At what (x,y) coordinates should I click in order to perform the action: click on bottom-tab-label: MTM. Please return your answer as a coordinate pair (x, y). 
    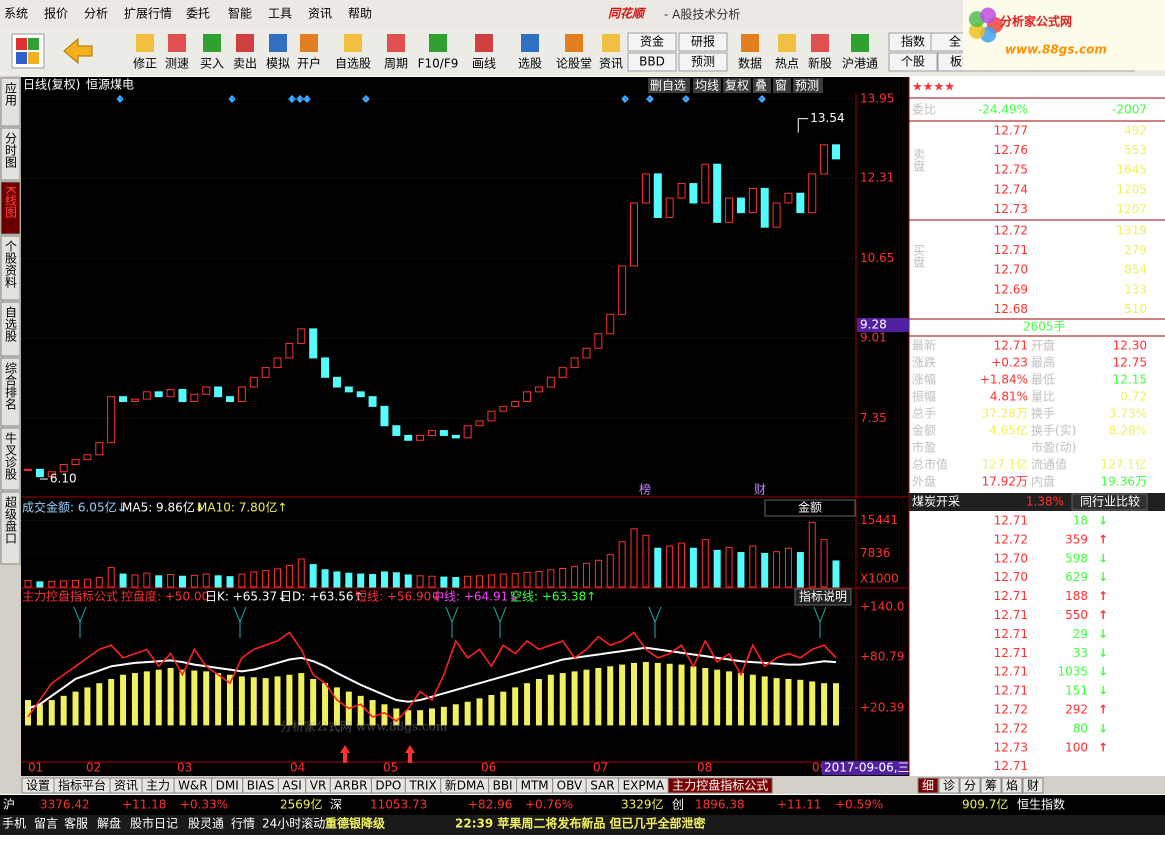
    Looking at the image, I should click on (535, 786).